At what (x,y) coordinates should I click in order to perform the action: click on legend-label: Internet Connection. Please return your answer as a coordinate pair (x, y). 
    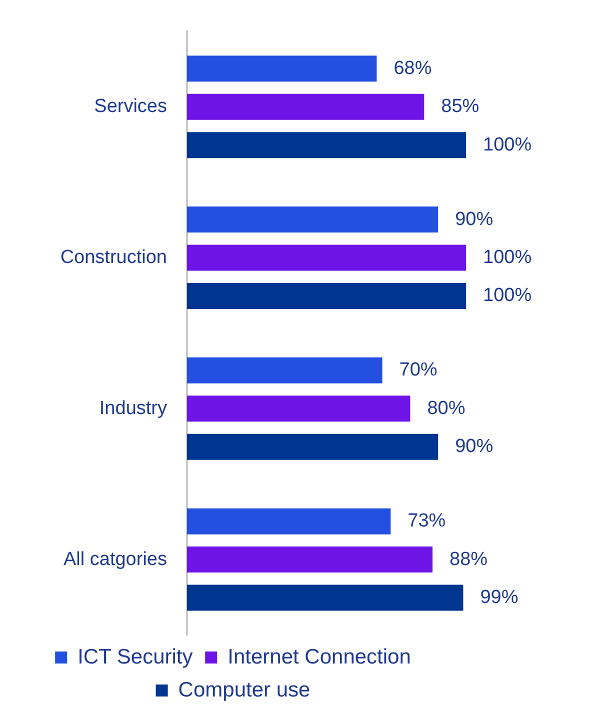
    Looking at the image, I should click on (319, 656).